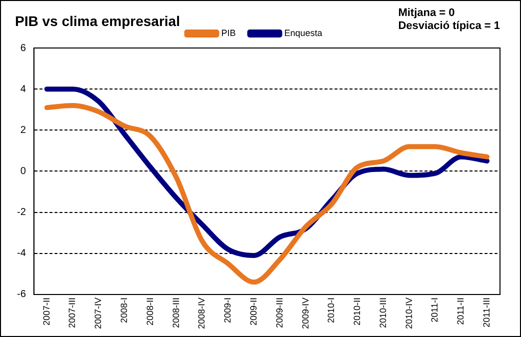  Describe the element at coordinates (383, 312) in the screenshot. I see `x-tick-label: 2010-III` at that location.